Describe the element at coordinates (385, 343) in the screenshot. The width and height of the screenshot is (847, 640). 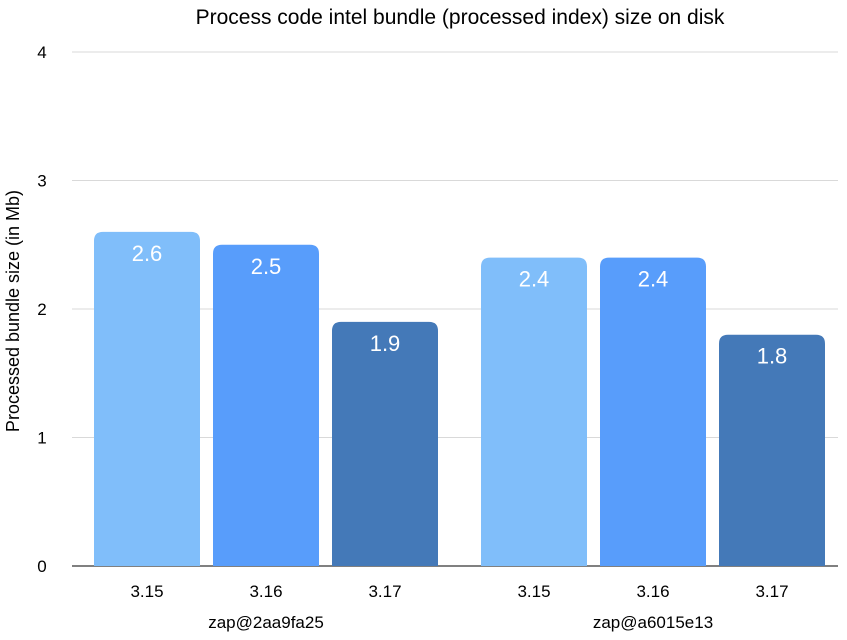
I see `bar-value-label: 1.9` at that location.